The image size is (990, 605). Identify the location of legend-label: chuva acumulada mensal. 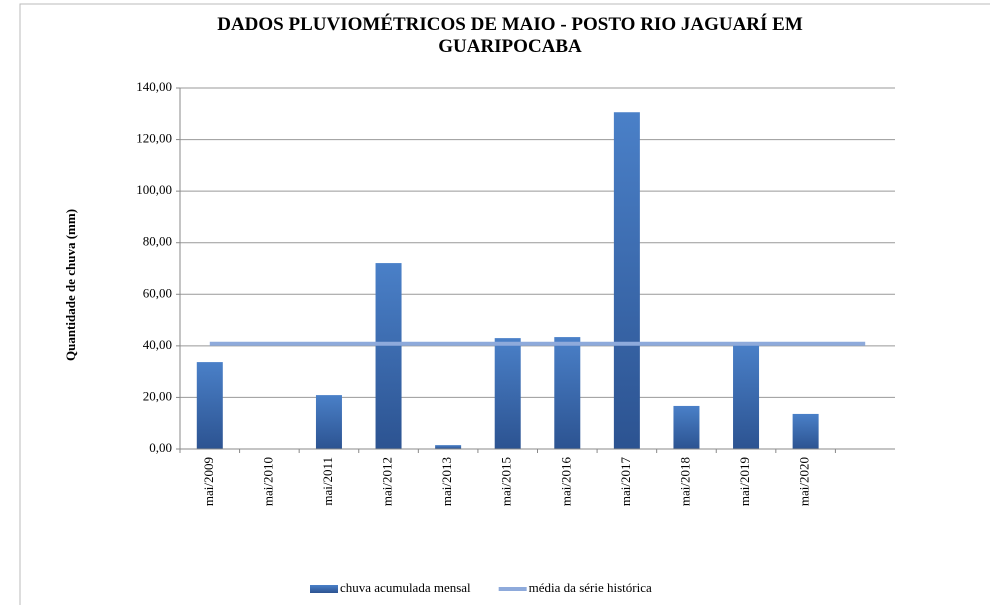
(405, 587).